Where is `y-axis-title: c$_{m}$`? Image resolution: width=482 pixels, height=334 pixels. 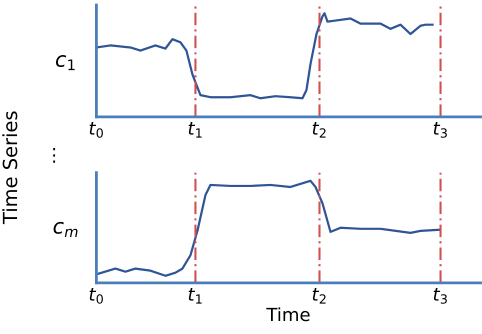
y-axis-title: c$_{m}$ is located at coordinates (66, 229).